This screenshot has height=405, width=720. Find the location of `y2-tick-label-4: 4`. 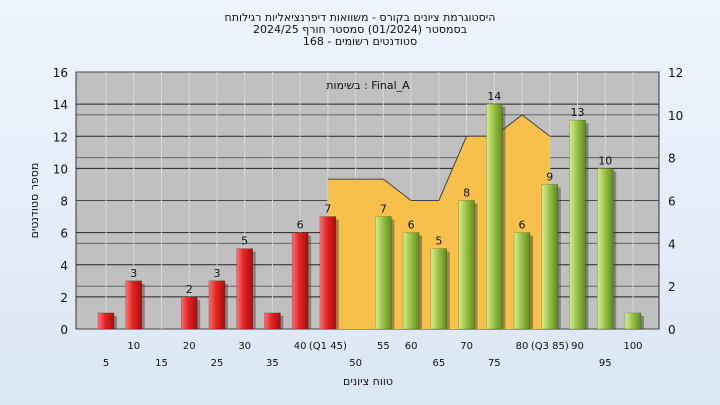

y2-tick-label-4: 4 is located at coordinates (672, 244).